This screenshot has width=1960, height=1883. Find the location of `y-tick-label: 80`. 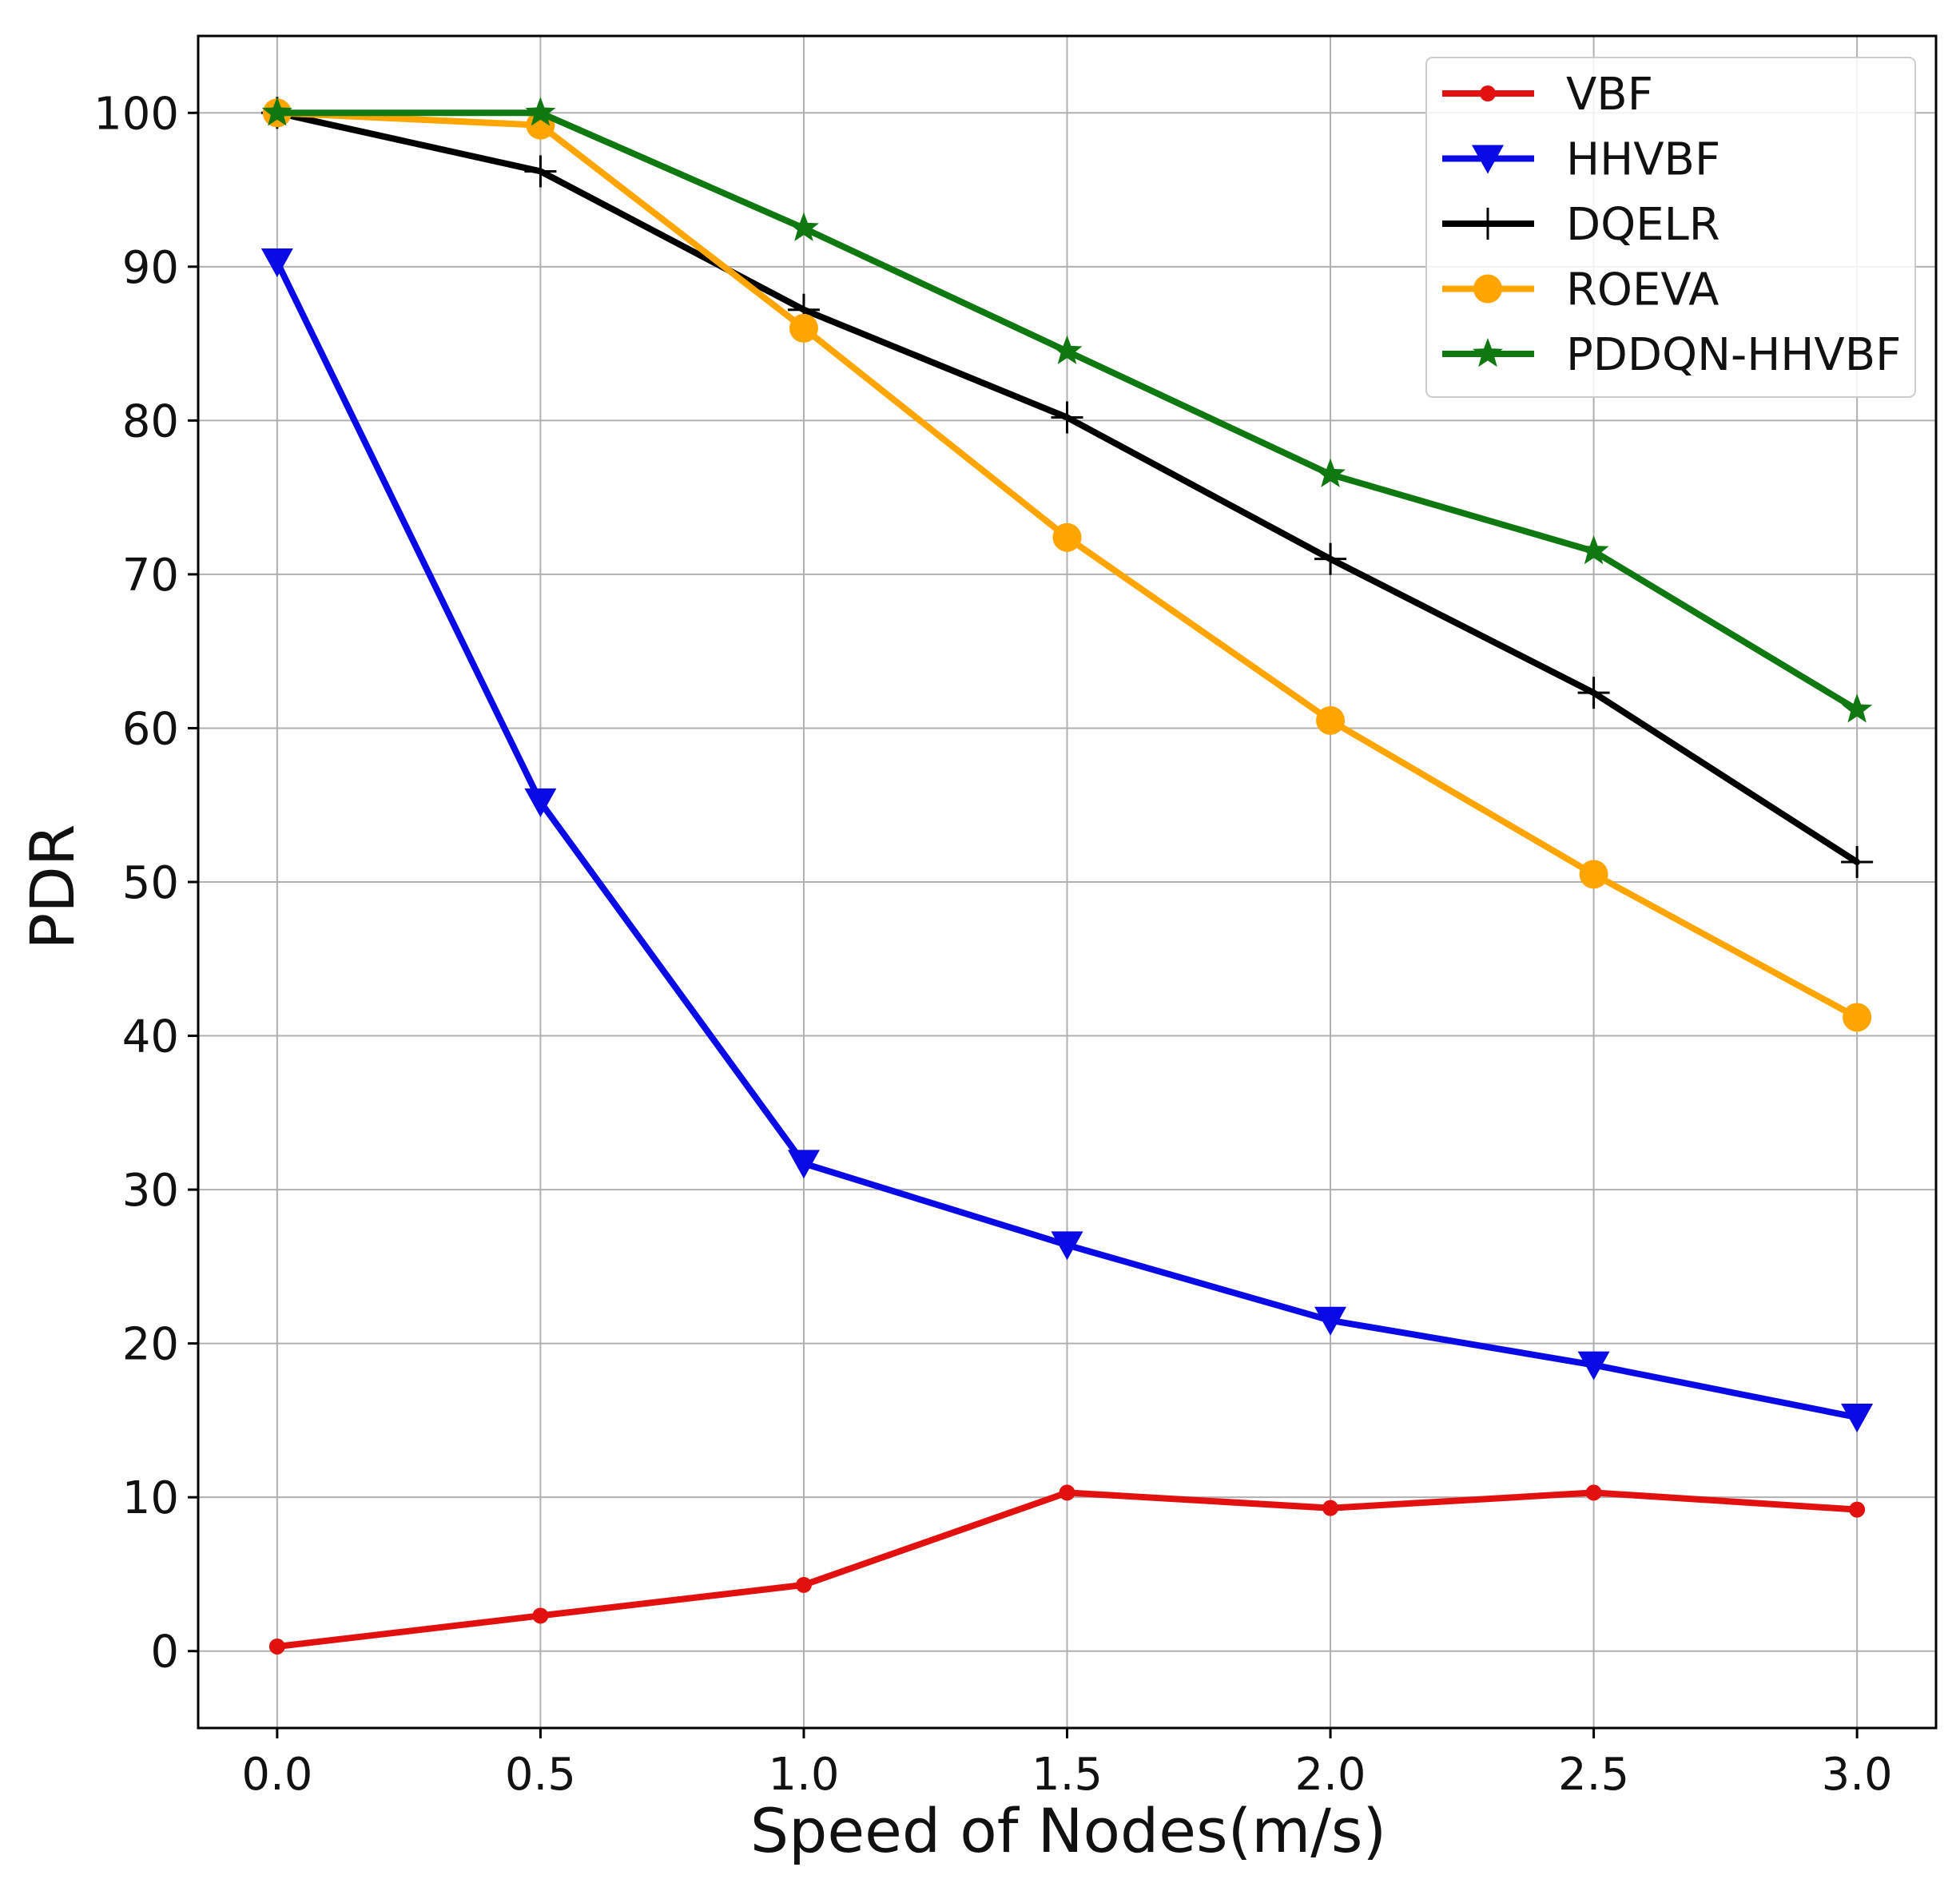

y-tick-label: 80 is located at coordinates (150, 421).